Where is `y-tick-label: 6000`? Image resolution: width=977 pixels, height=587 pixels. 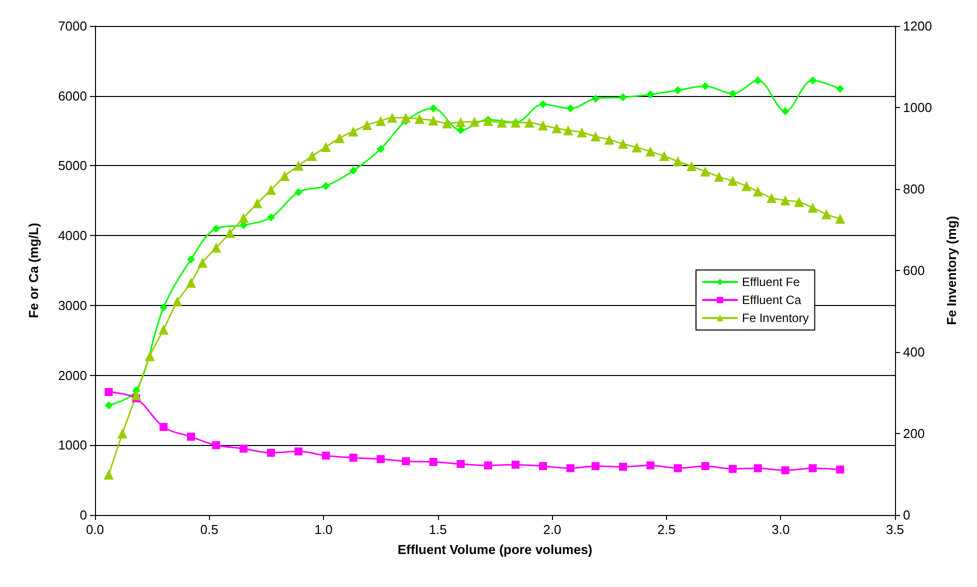
y-tick-label: 6000 is located at coordinates (72, 96).